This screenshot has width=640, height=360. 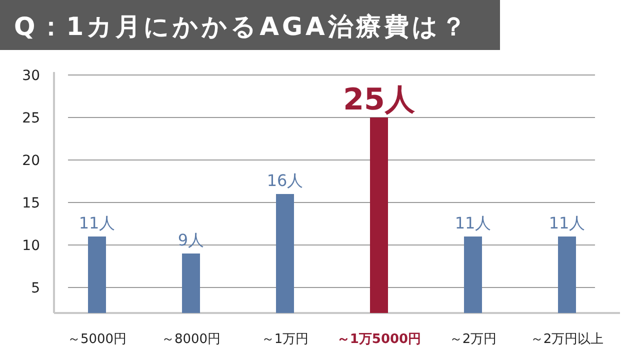 What do you see at coordinates (31, 161) in the screenshot?
I see `y-tick-label: 20` at bounding box center [31, 161].